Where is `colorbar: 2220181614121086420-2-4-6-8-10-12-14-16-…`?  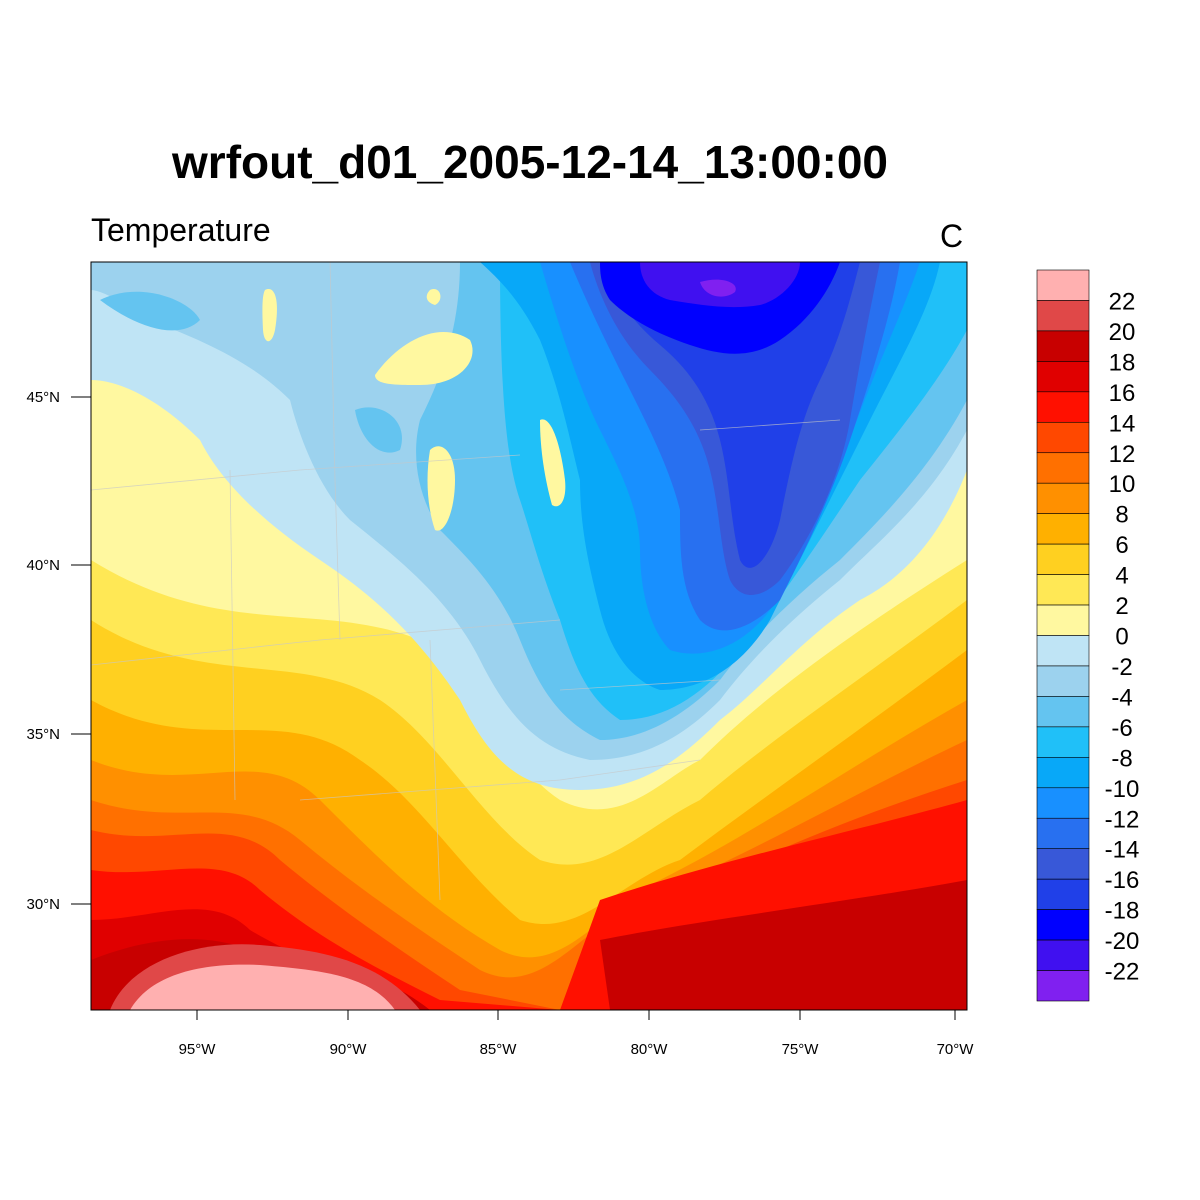
colorbar: 2220181614121086420-2-4-6-8-10-12-14-16-… is located at coordinates (1088, 635).